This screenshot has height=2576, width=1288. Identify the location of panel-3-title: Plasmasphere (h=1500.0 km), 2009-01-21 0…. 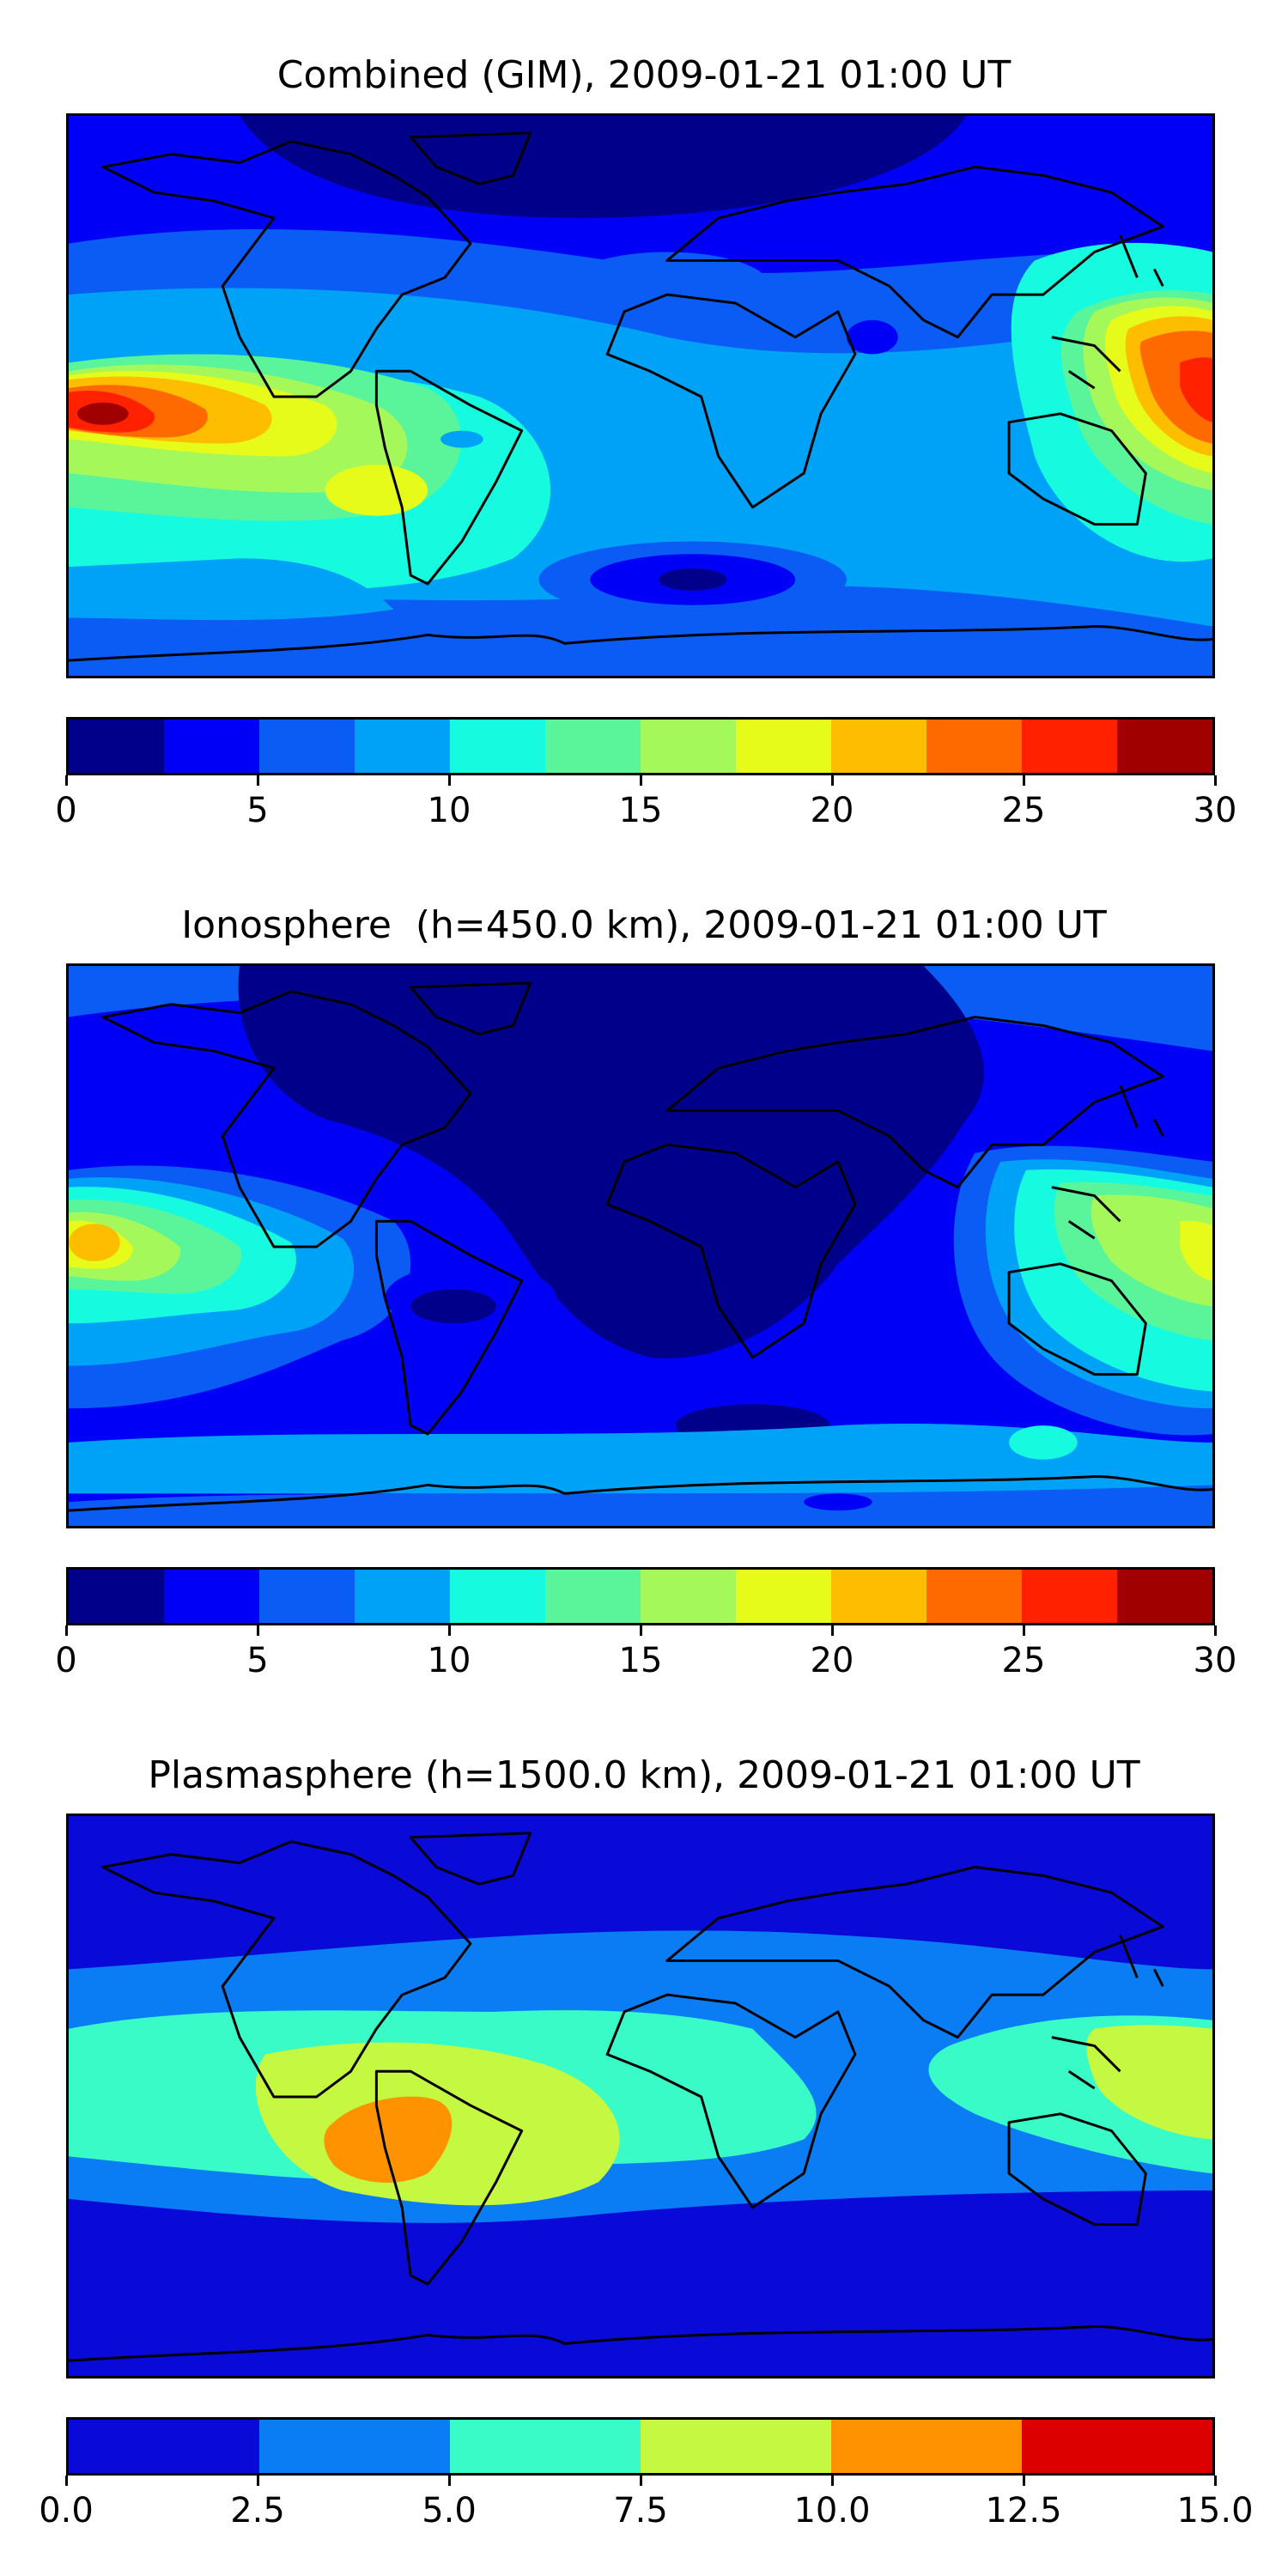
(644, 1775).